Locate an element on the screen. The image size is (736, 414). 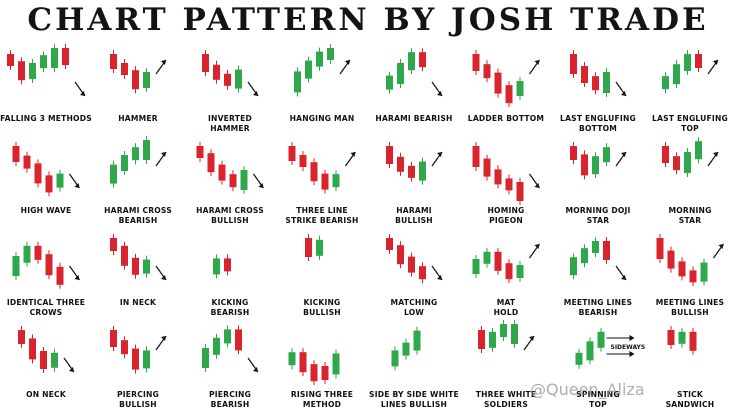
pattern-card: FALLING 3 METHODS is located at coordinates (46, 90).